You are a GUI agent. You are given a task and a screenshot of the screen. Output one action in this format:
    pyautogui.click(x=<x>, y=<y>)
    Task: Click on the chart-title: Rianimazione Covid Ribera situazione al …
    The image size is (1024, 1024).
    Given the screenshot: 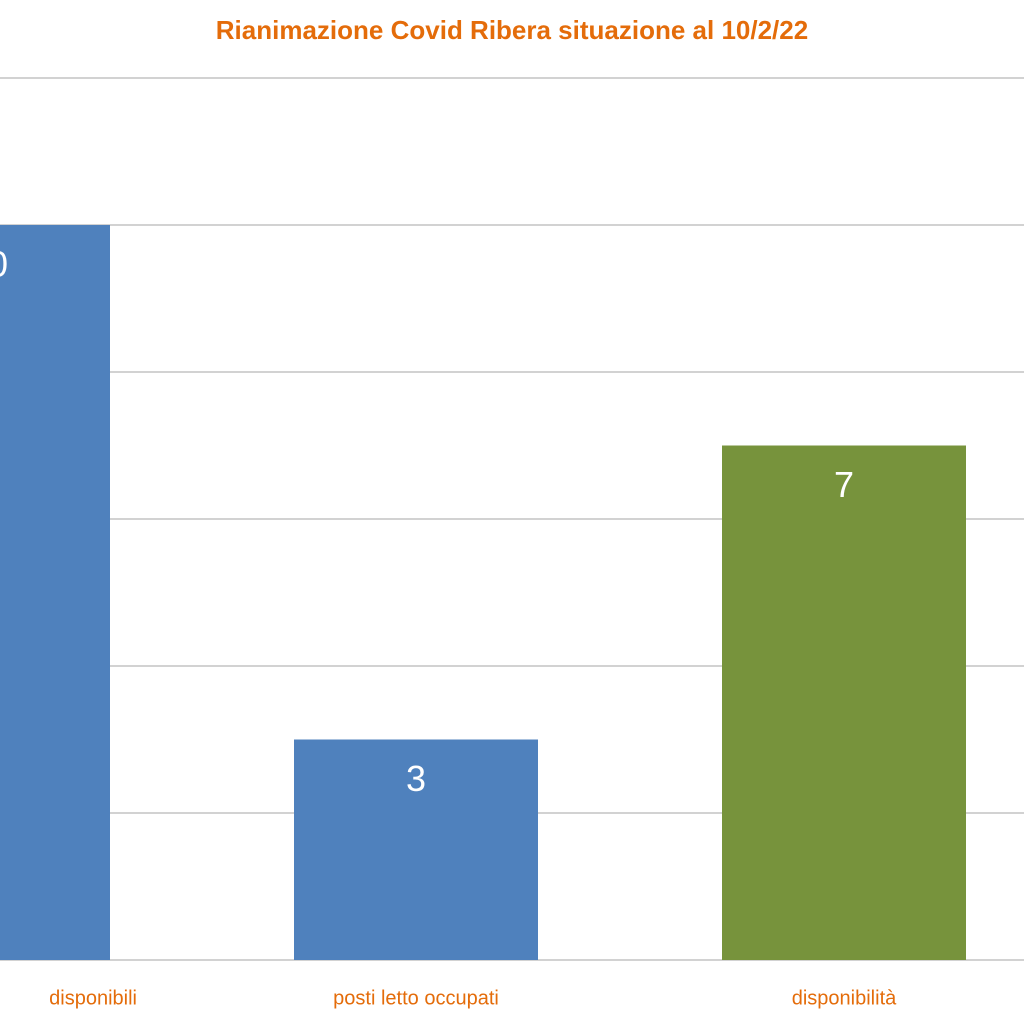 What is the action you would take?
    pyautogui.click(x=512, y=30)
    